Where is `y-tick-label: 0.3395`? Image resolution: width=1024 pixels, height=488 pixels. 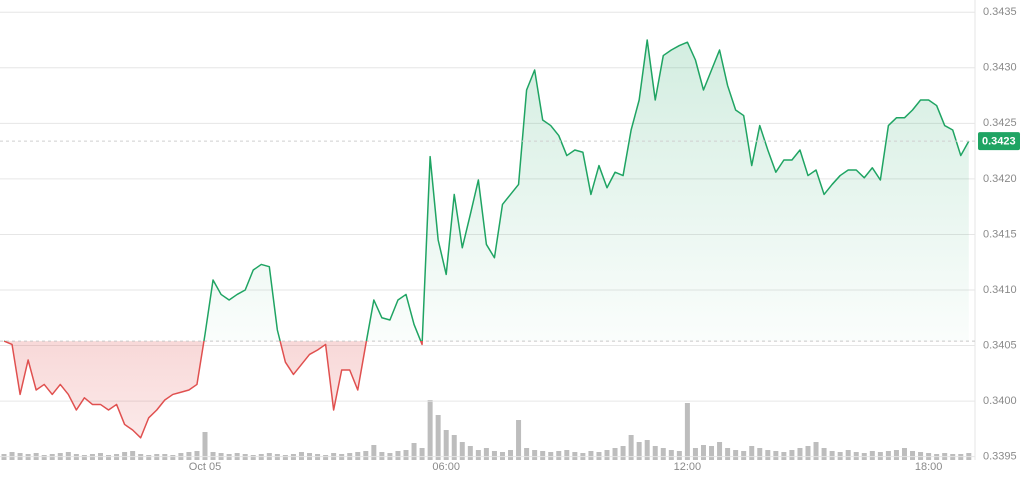
y-tick-label: 0.3395 is located at coordinates (1000, 457).